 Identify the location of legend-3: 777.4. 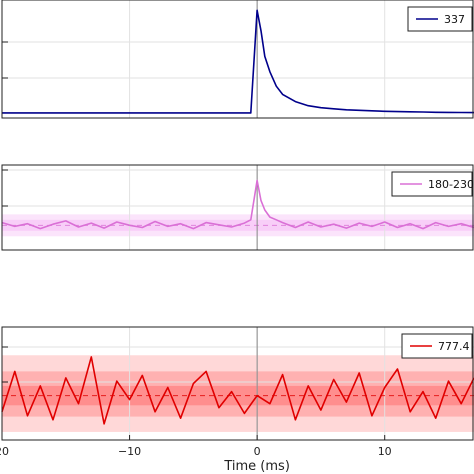
(437, 346).